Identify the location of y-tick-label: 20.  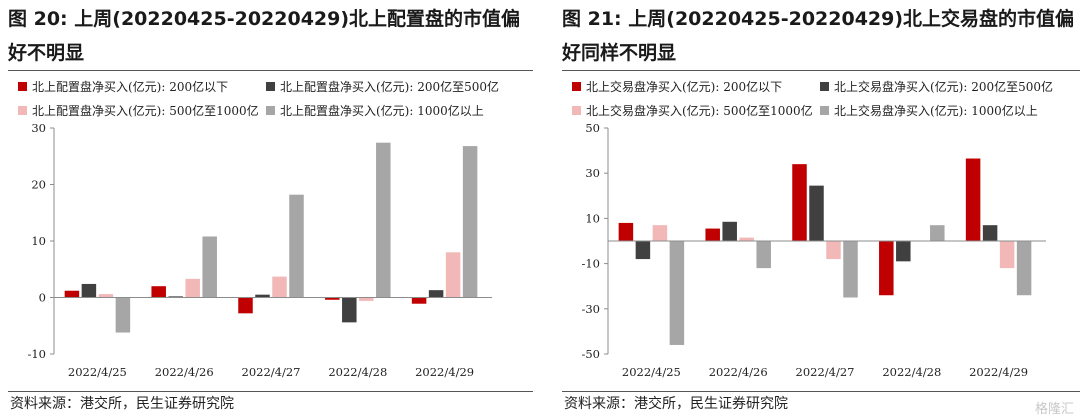
(38, 185).